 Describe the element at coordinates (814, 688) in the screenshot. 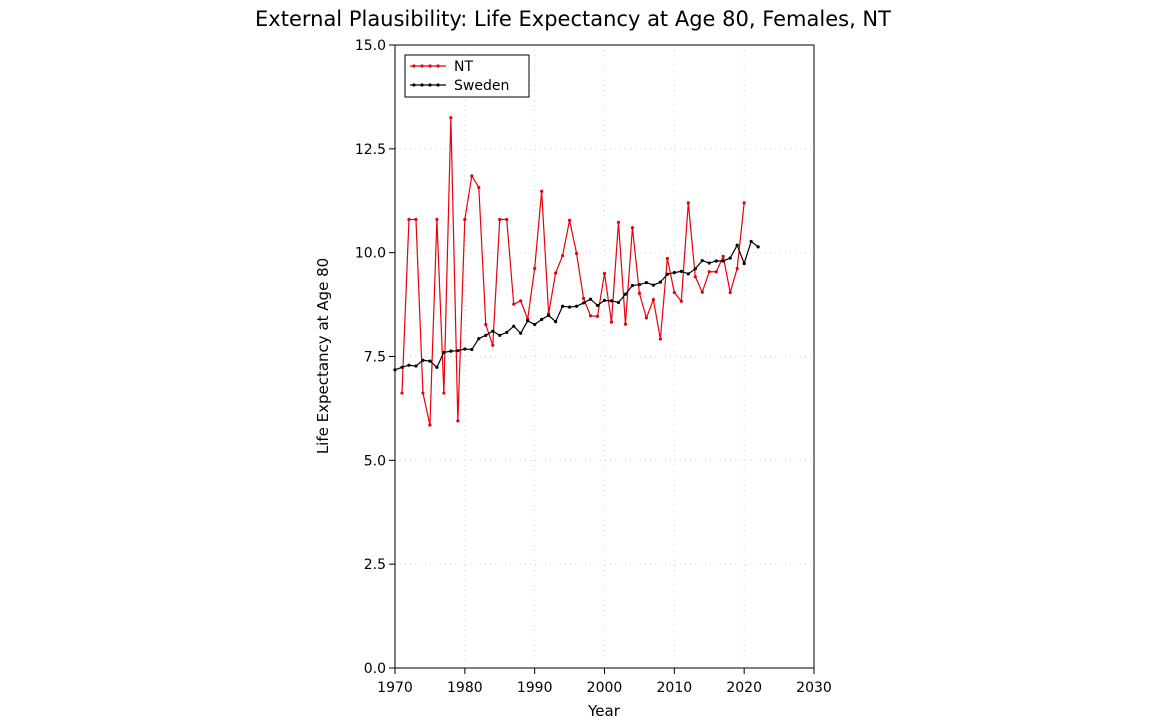

I see `x-tick-label: 2030` at that location.